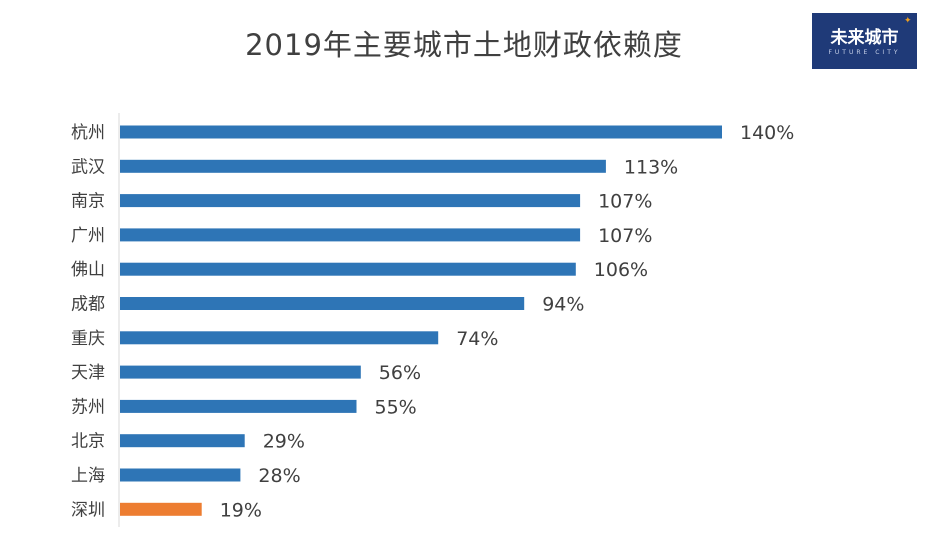 This screenshot has width=928, height=546. I want to click on data-label: 140%, so click(767, 133).